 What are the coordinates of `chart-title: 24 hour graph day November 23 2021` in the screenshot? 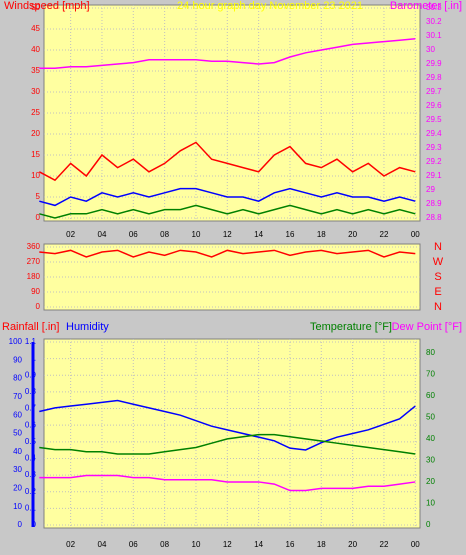 It's located at (270, 6).